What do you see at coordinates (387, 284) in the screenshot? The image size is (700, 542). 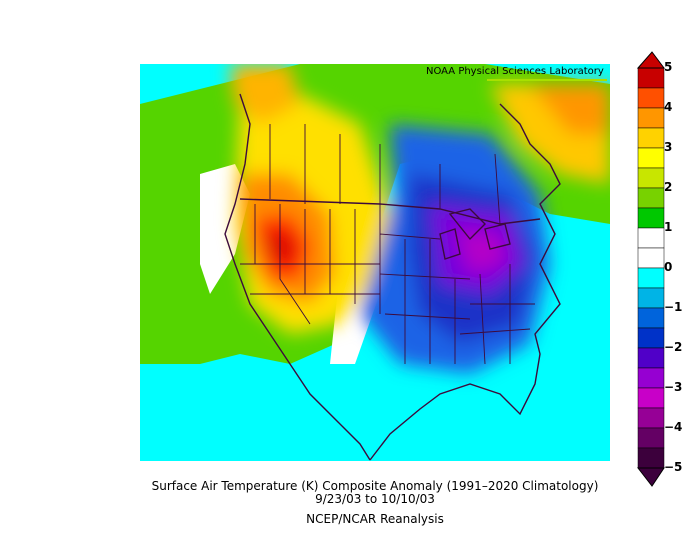 I see `state-borders` at bounding box center [387, 284].